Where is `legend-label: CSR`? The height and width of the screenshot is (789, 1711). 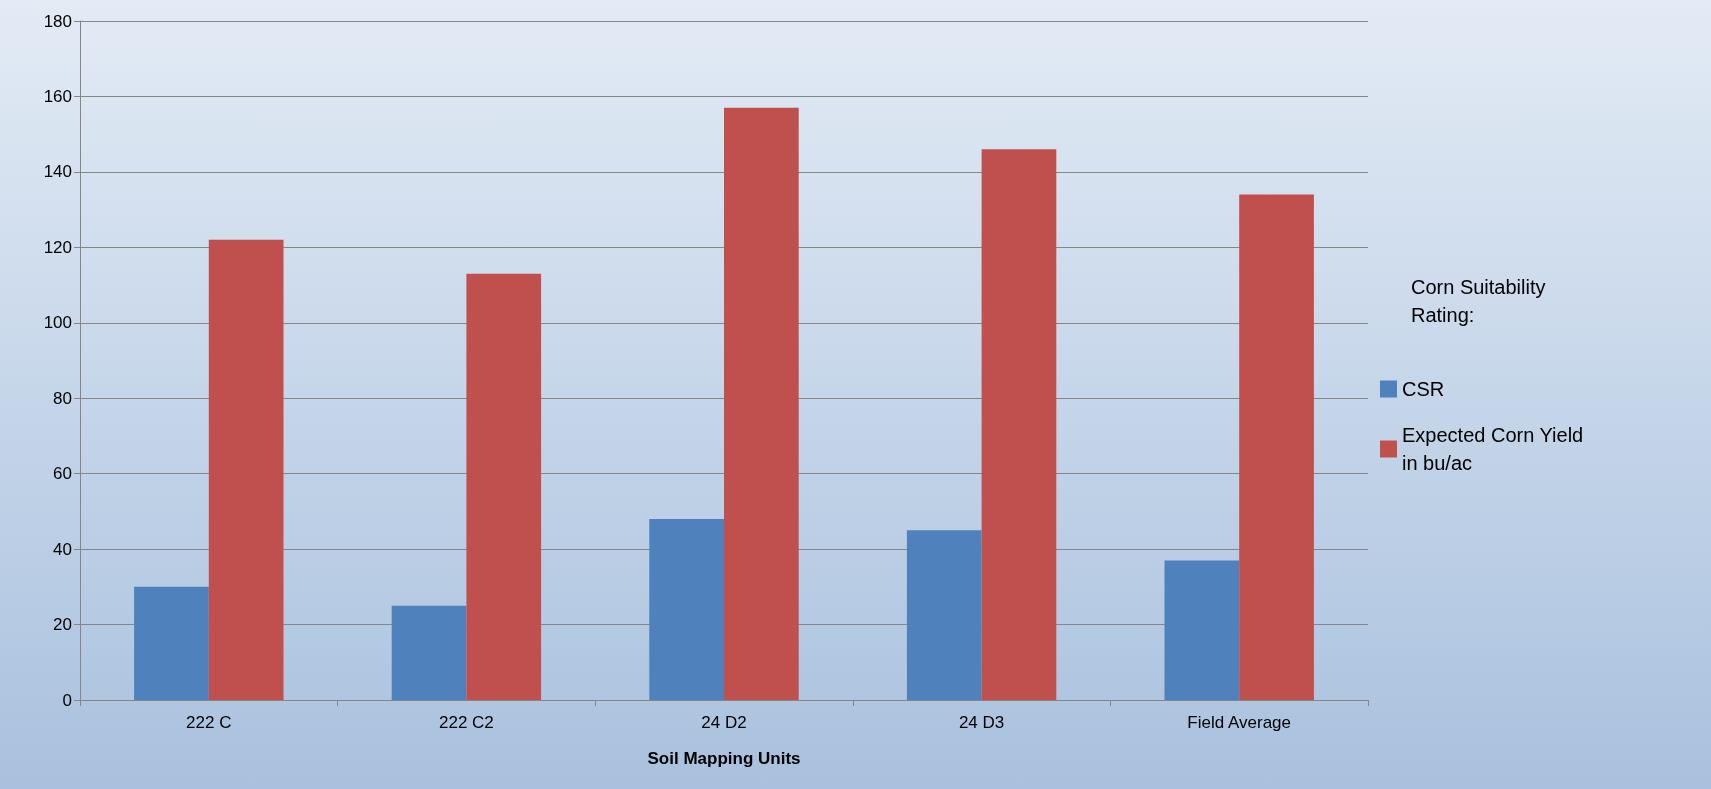
legend-label: CSR is located at coordinates (1423, 389).